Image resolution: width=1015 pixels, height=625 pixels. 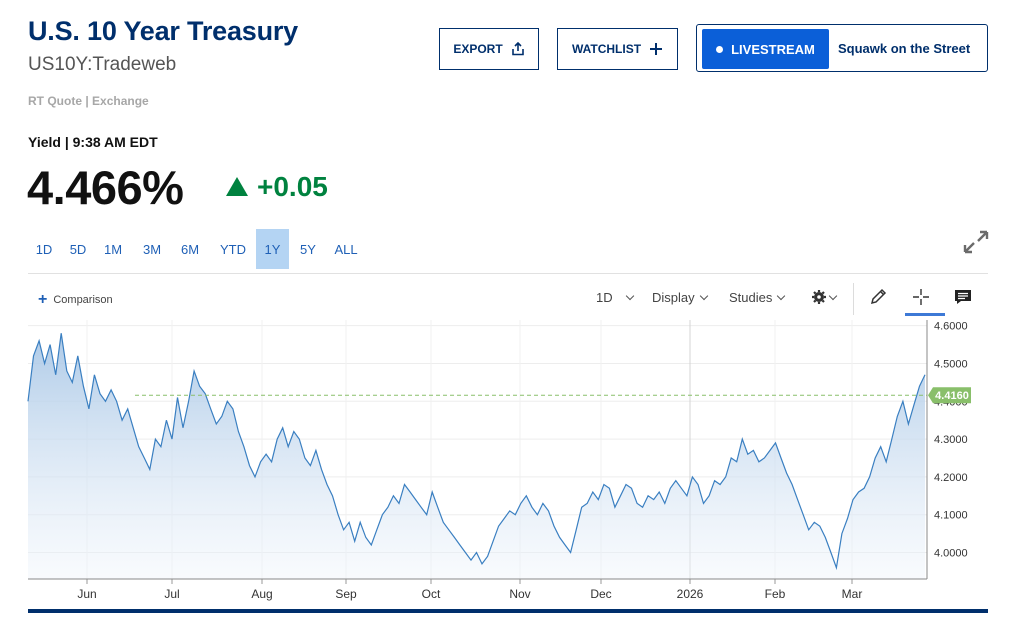 I want to click on display-dropdown: Display, so click(x=680, y=297).